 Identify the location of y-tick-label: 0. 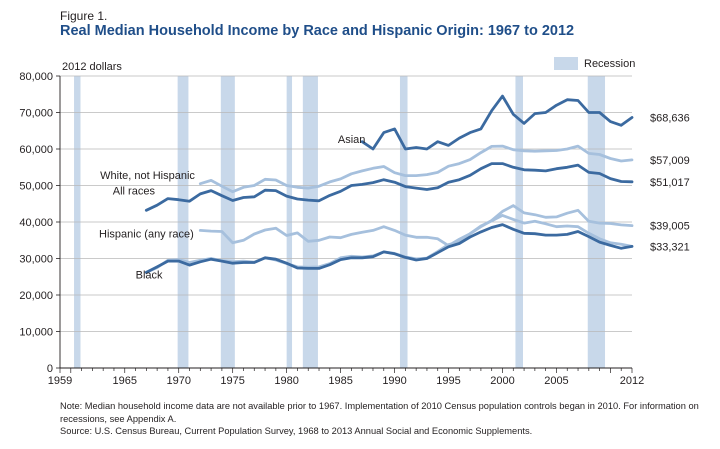
(50, 369).